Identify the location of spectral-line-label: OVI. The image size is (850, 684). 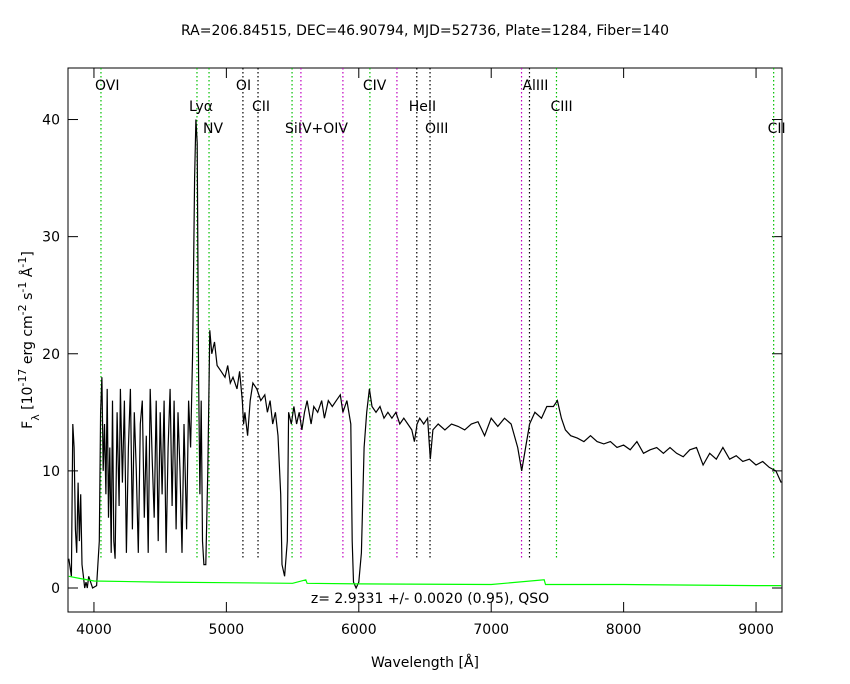
(107, 86).